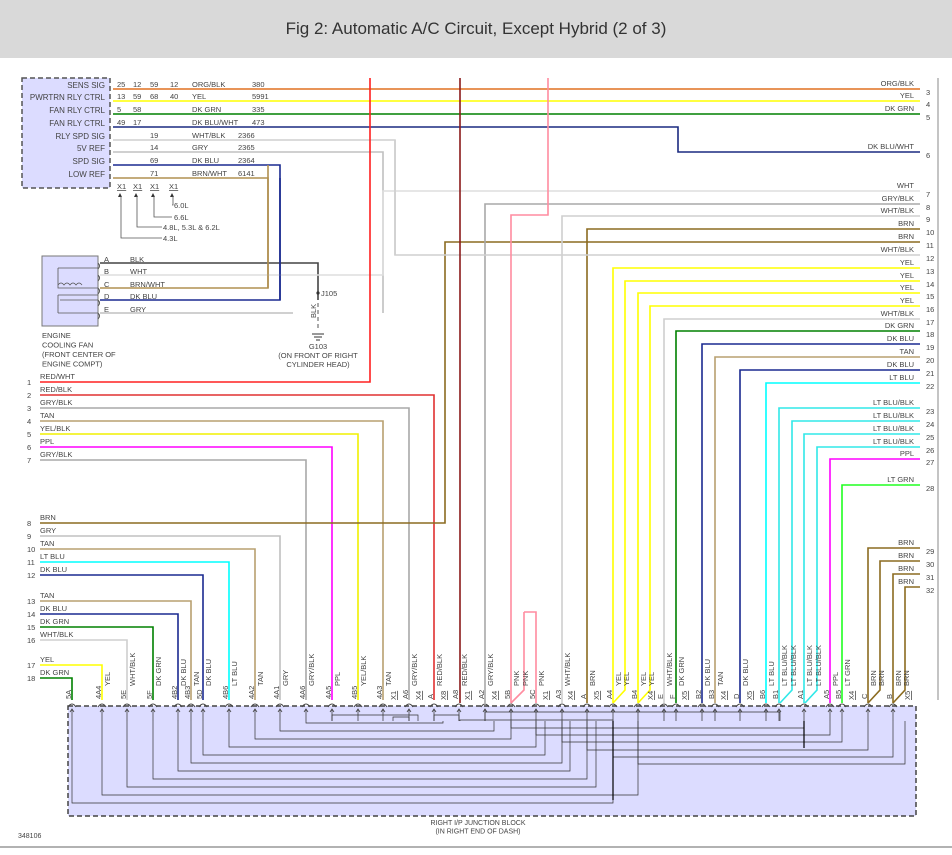 The height and width of the screenshot is (855, 952). What do you see at coordinates (337, 679) in the screenshot?
I see `junction-wire-label: PPL` at bounding box center [337, 679].